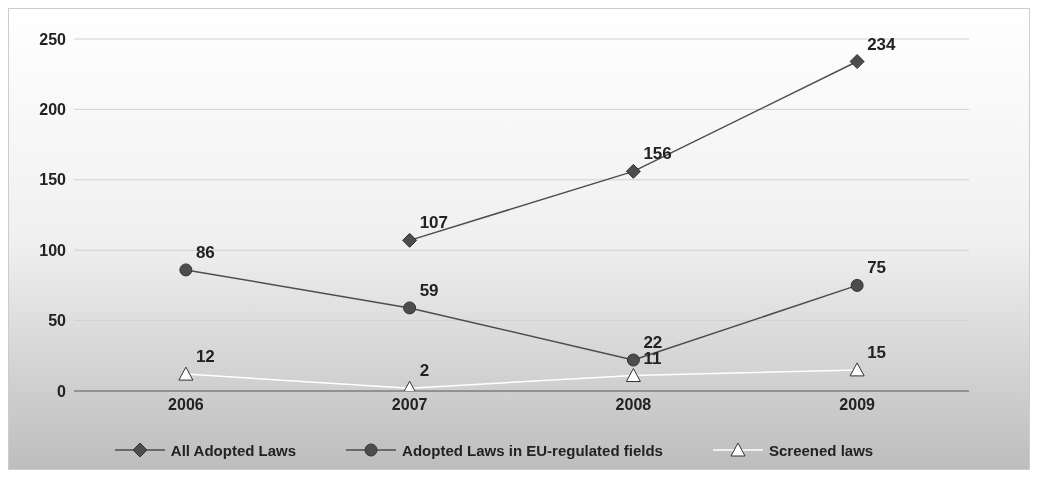 The height and width of the screenshot is (478, 1037). What do you see at coordinates (62, 391) in the screenshot?
I see `y-tick-label: 0` at bounding box center [62, 391].